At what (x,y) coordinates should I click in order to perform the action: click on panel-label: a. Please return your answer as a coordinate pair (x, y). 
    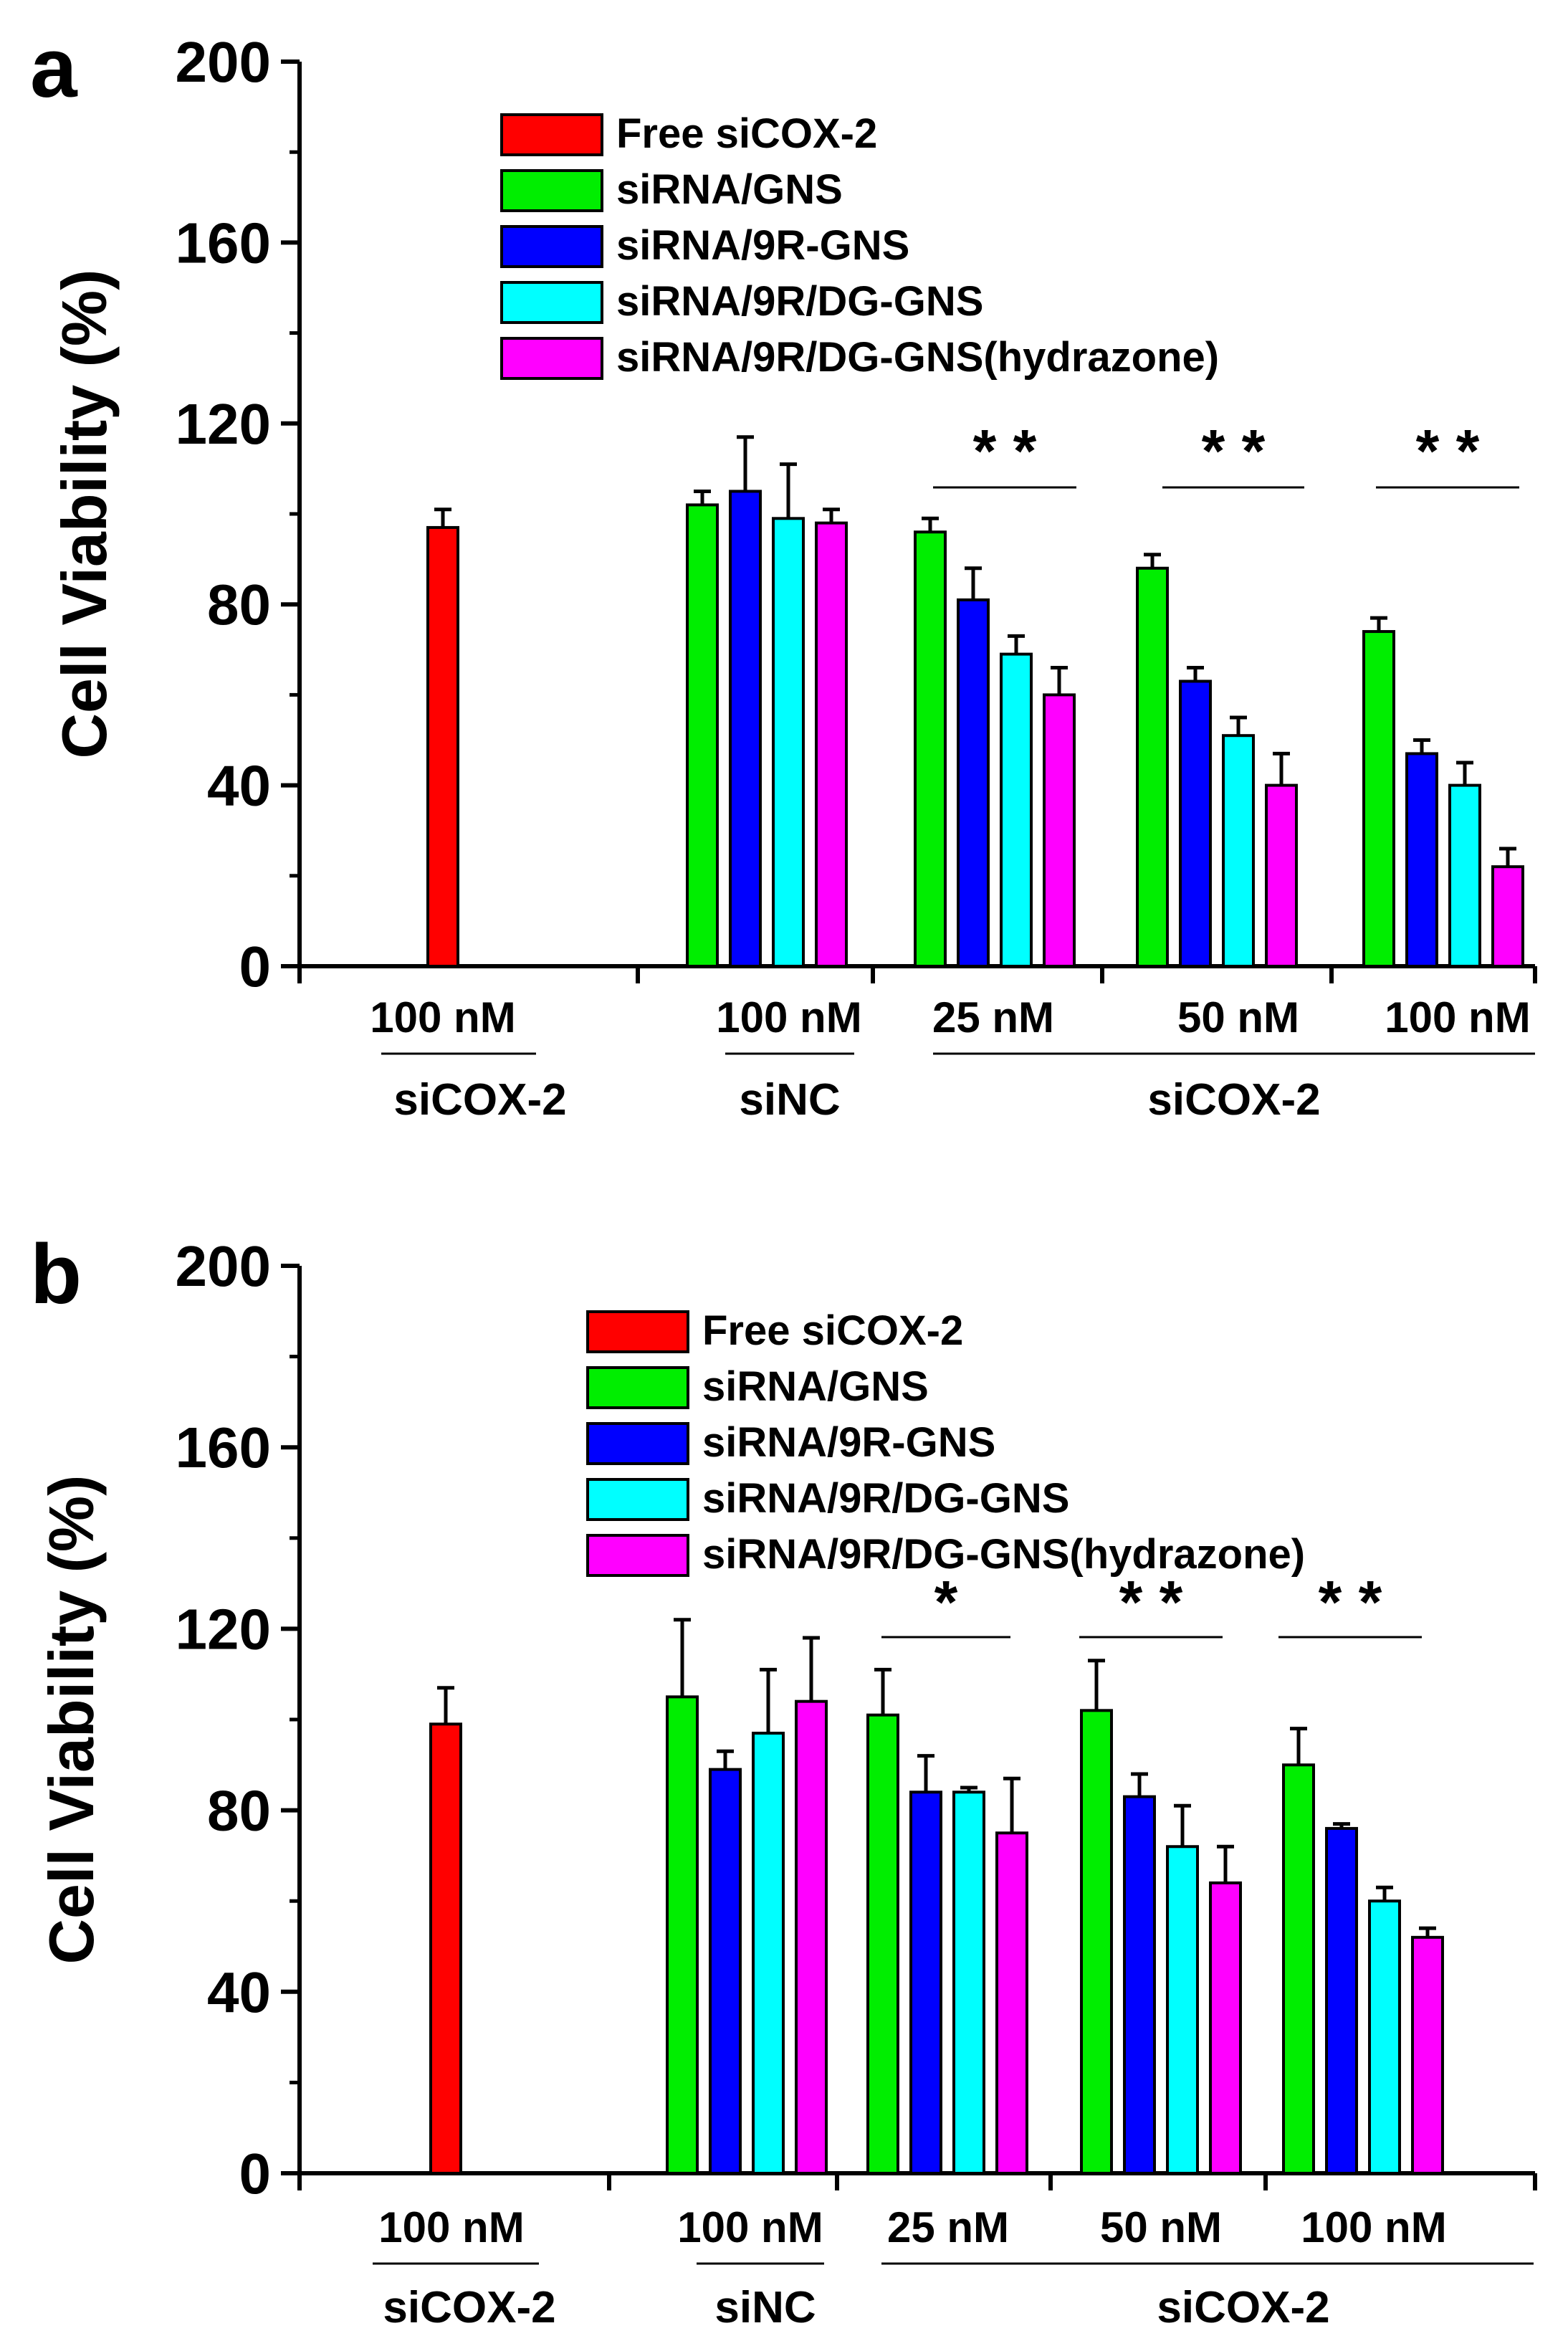
    Looking at the image, I should click on (54, 68).